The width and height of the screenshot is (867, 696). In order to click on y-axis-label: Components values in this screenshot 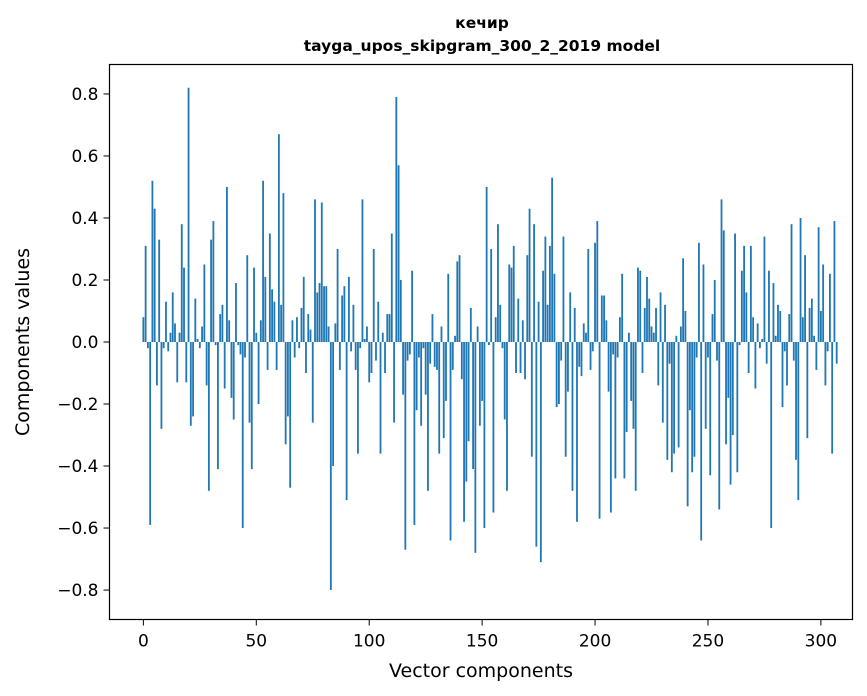, I will do `click(23, 342)`.